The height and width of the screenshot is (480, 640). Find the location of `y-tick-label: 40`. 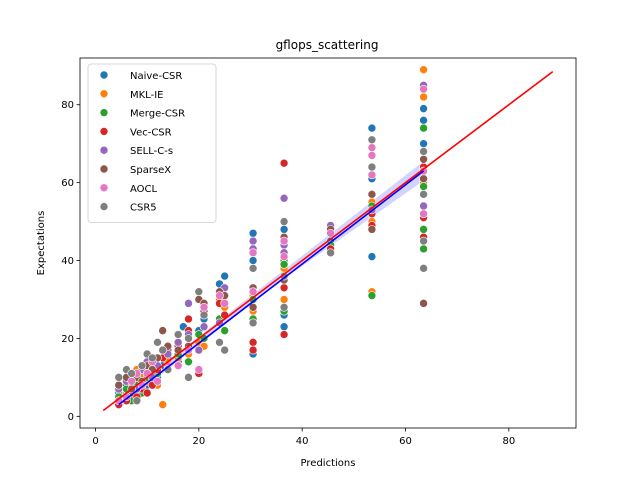

y-tick-label: 40 is located at coordinates (67, 261).